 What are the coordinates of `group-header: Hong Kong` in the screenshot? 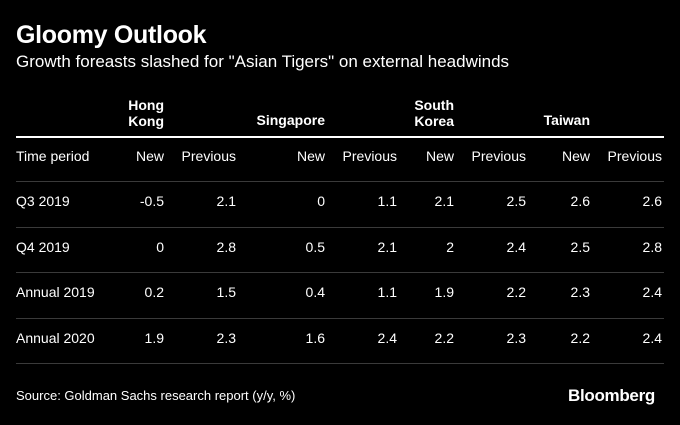 It's located at (146, 113).